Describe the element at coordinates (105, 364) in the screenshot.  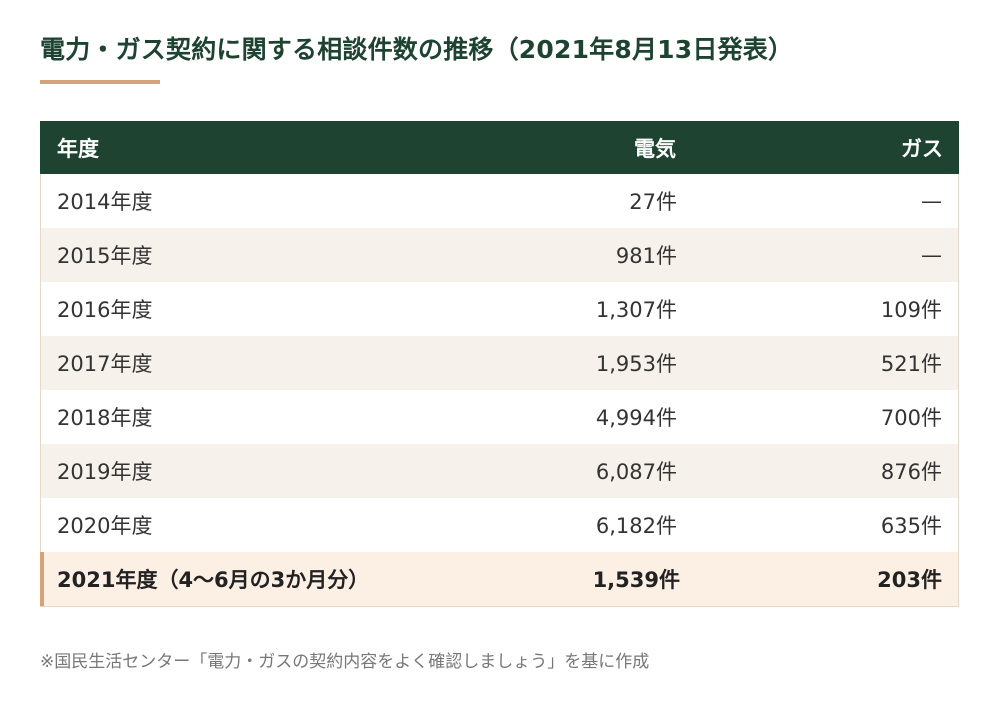
I see `cell-year: 2017年度` at that location.